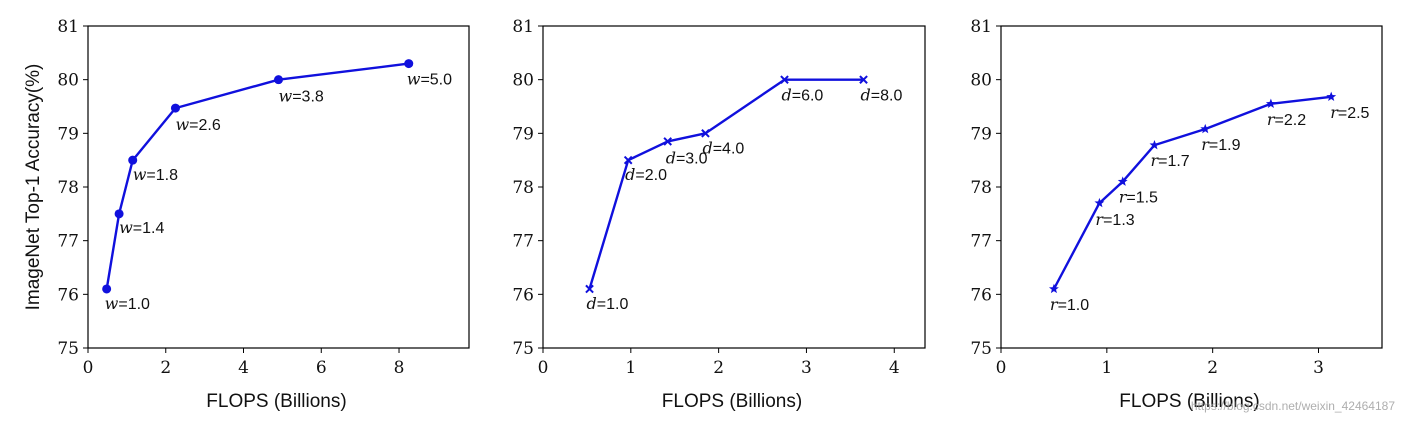 The image size is (1404, 425). I want to click on data-label-value: =3.8, so click(308, 97).